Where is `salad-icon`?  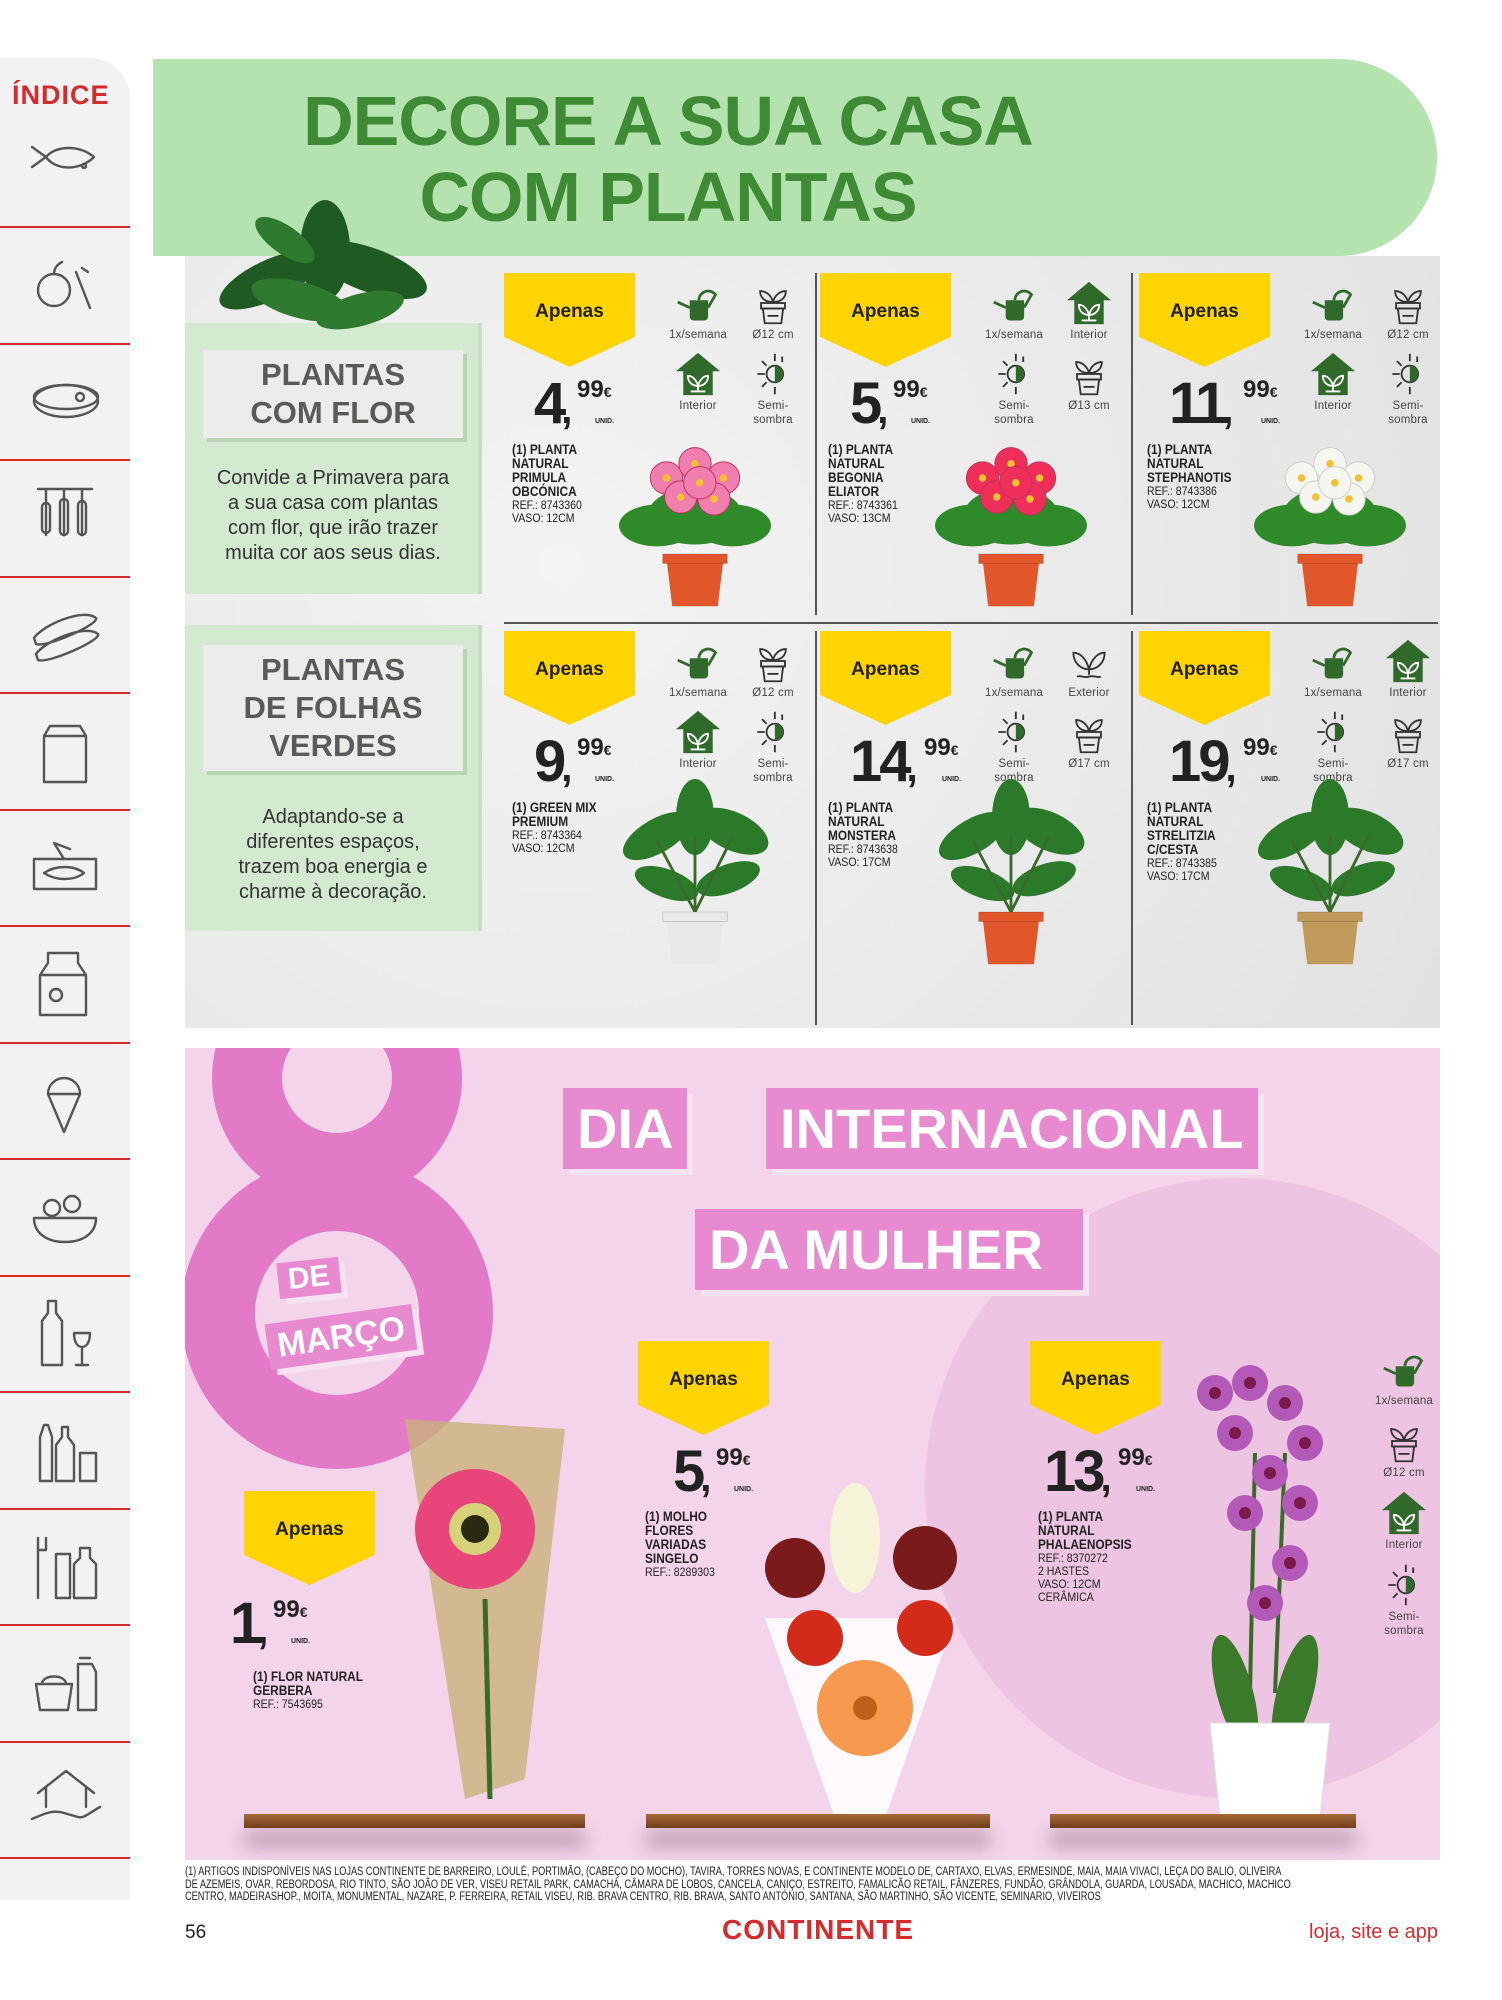 salad-icon is located at coordinates (65, 1217).